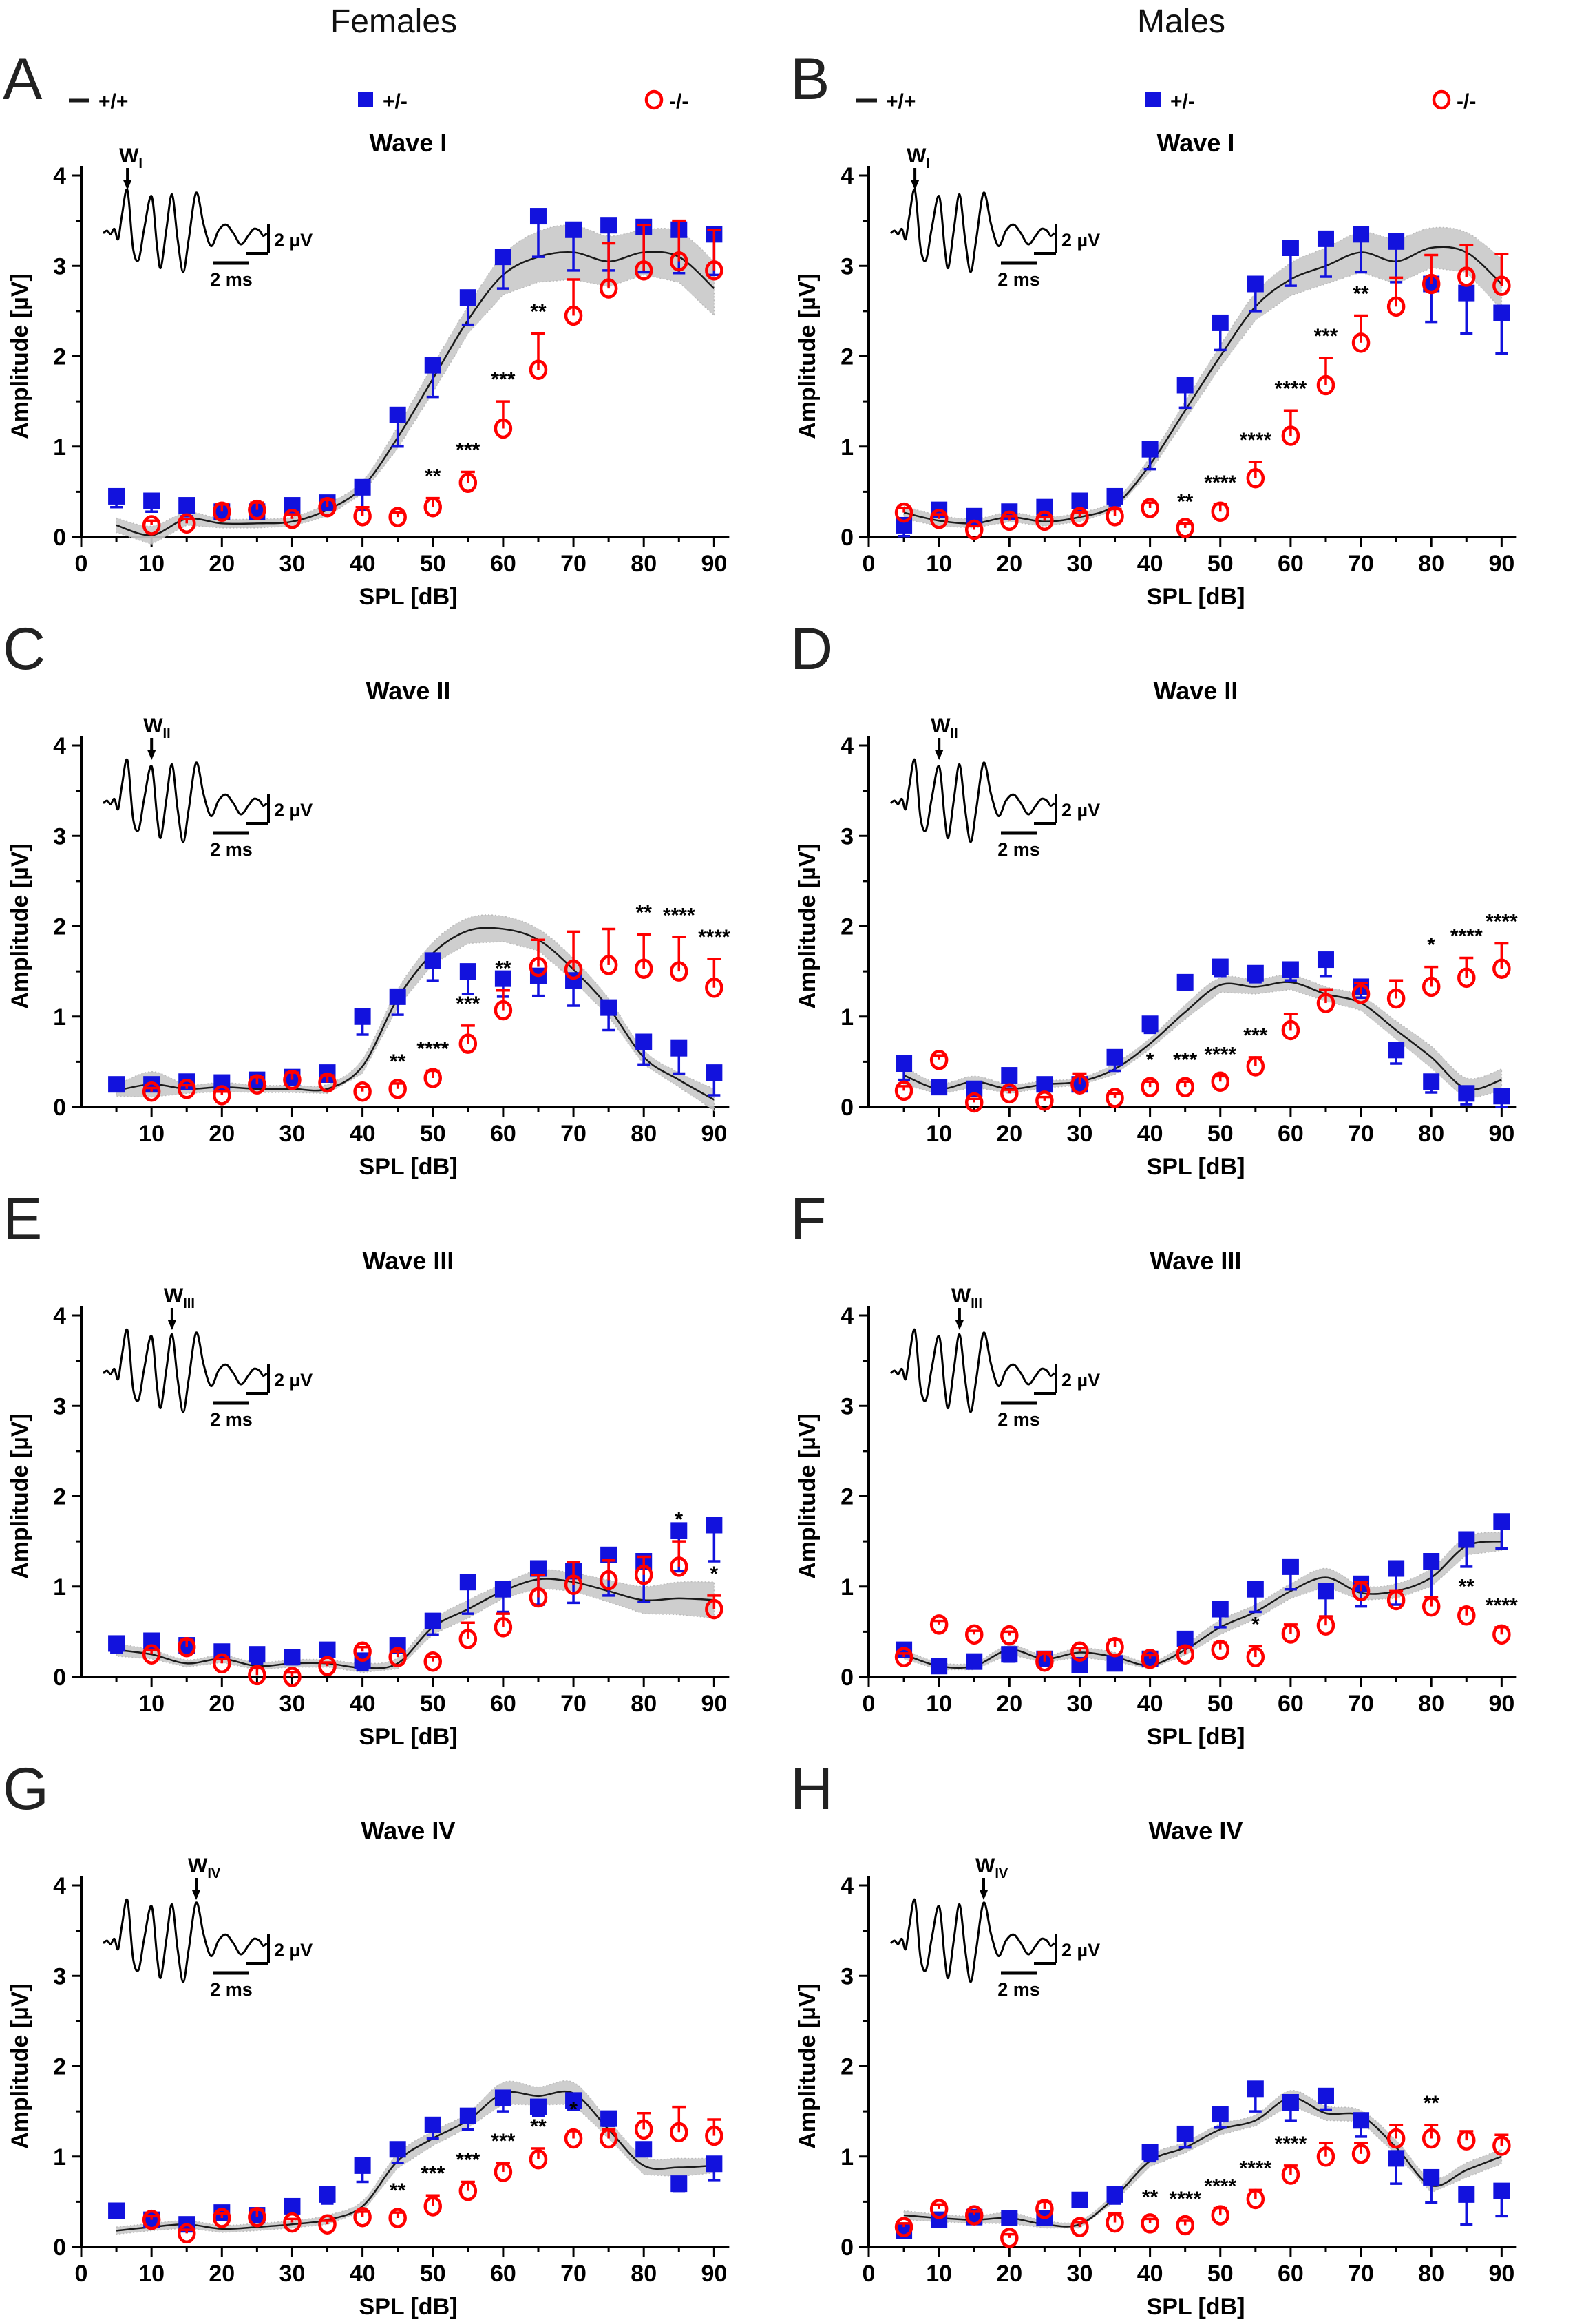 This screenshot has height=2324, width=1575. Describe the element at coordinates (560, 987) in the screenshot. I see `significance-annotations: ************* ********` at that location.